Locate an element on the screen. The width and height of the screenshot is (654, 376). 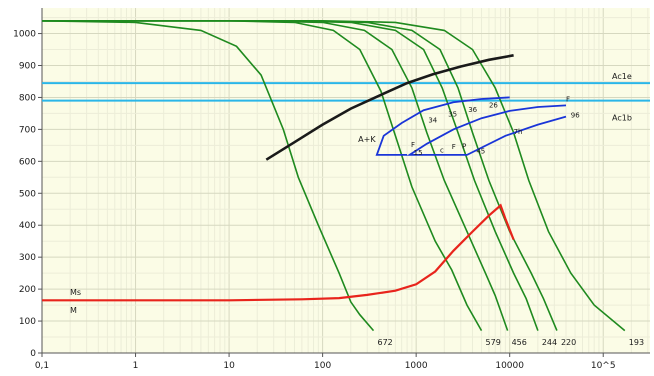
cooling-curve-label: 193 is located at coordinates (636, 342).